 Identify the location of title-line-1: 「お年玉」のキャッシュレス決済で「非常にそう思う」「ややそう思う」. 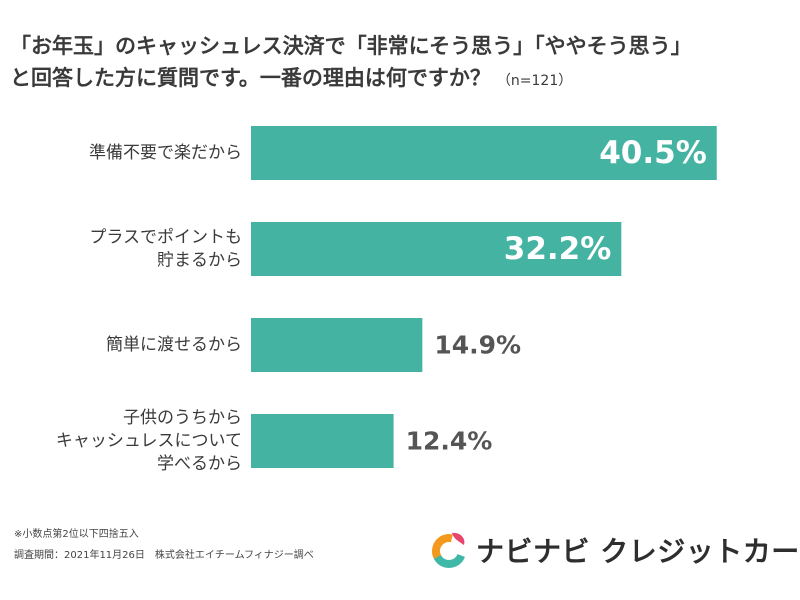
(351, 46).